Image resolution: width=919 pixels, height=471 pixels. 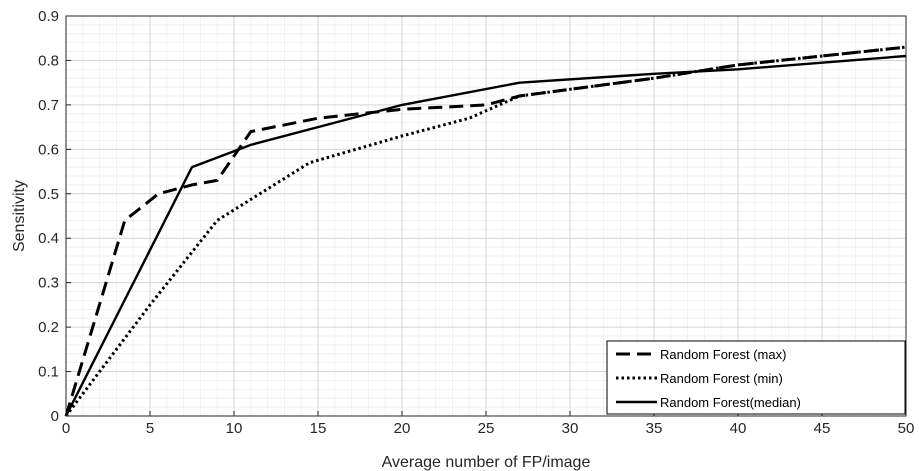 What do you see at coordinates (66, 428) in the screenshot?
I see `x-tick-label: 0` at bounding box center [66, 428].